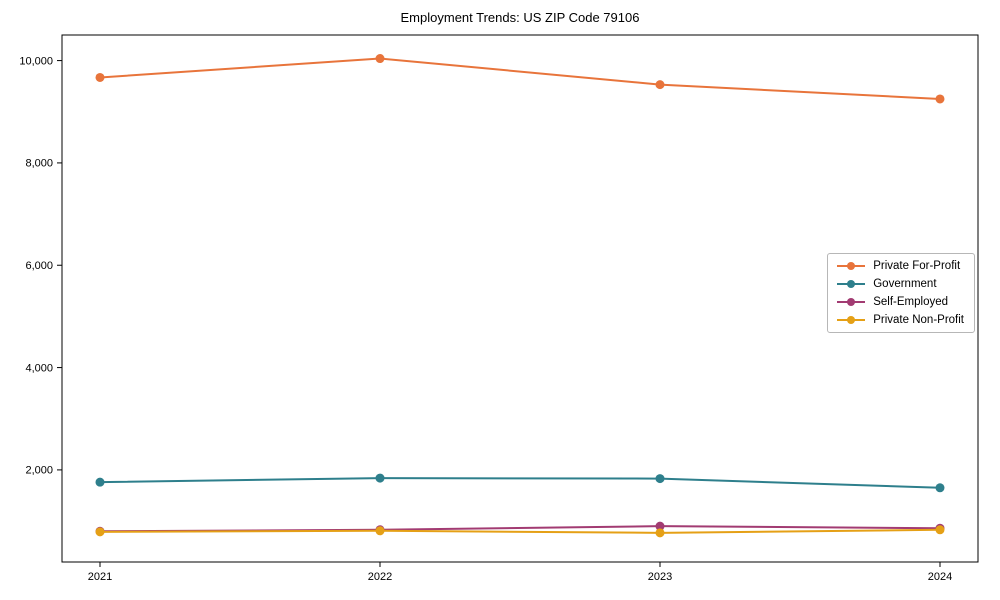 The height and width of the screenshot is (600, 1000). What do you see at coordinates (380, 577) in the screenshot?
I see `x-tick-label: 2022` at bounding box center [380, 577].